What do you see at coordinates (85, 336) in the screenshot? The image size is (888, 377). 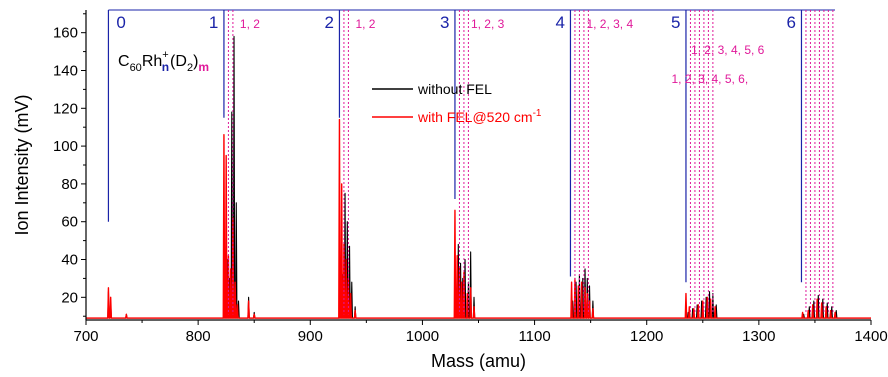 I see `x-tick-label-700: 700` at bounding box center [85, 336].